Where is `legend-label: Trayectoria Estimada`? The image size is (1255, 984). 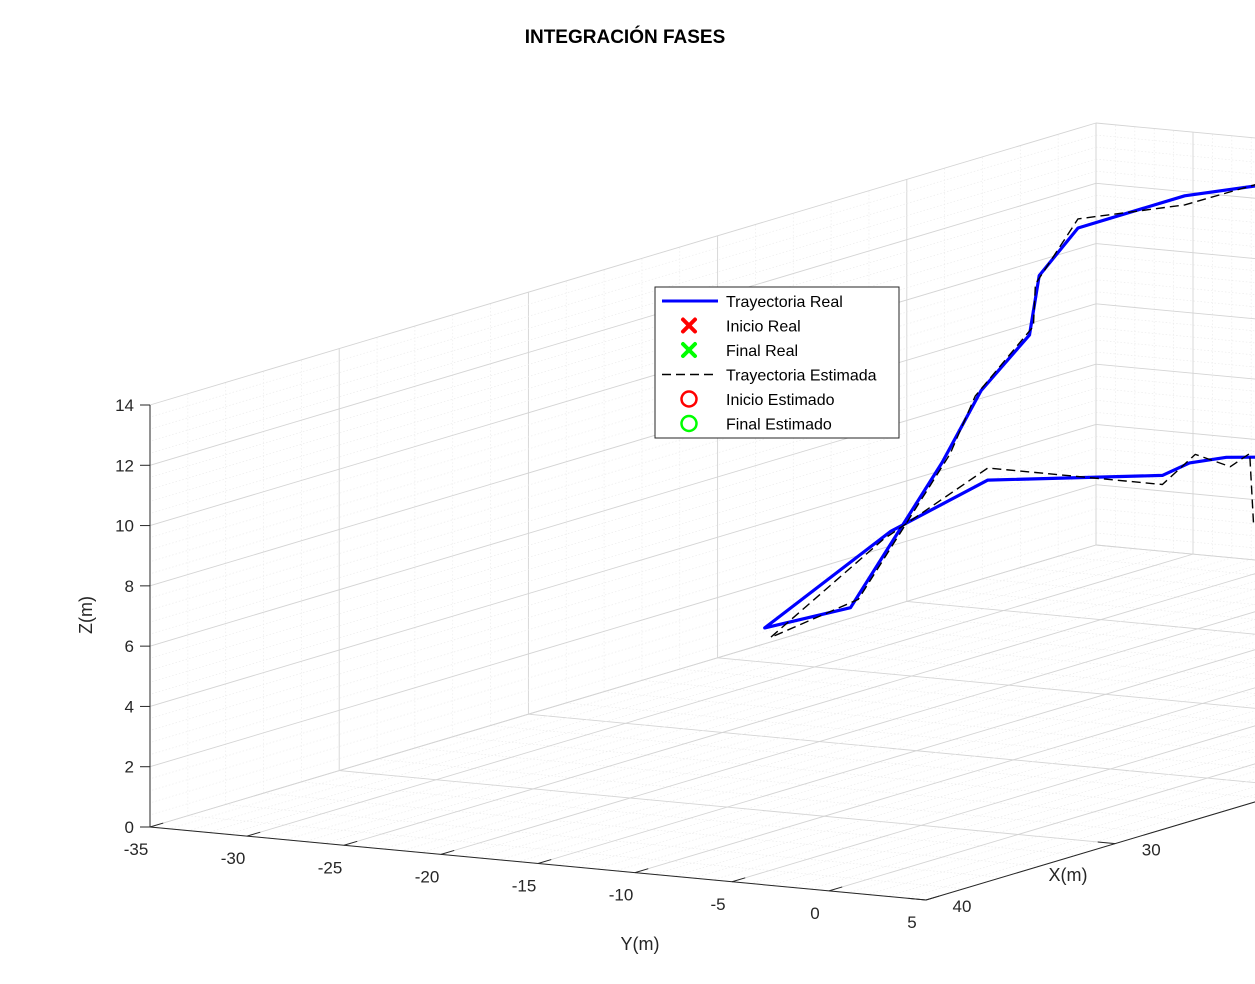
legend-label: Trayectoria Estimada is located at coordinates (801, 376).